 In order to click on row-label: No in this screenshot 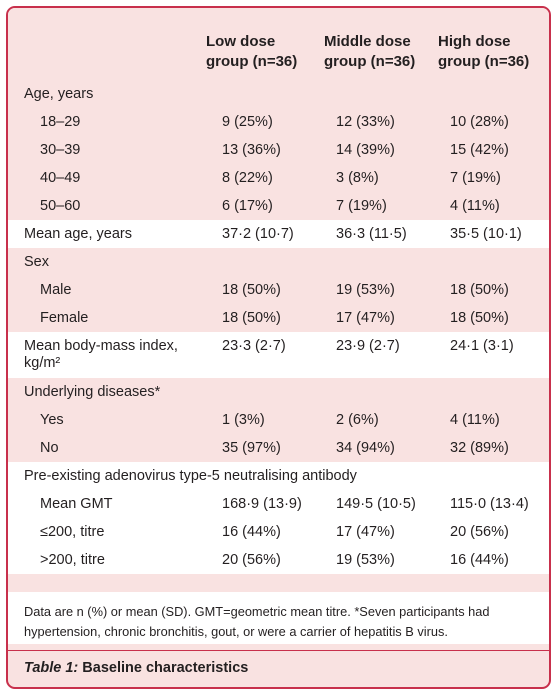, I will do `click(49, 448)`.